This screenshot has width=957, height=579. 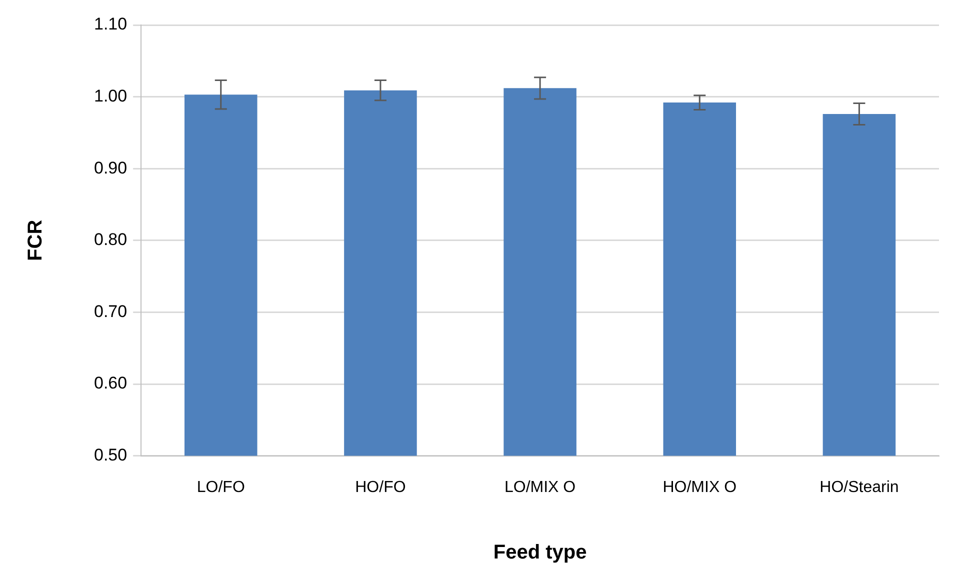 I want to click on x-tick-label: LO/FO, so click(x=220, y=487).